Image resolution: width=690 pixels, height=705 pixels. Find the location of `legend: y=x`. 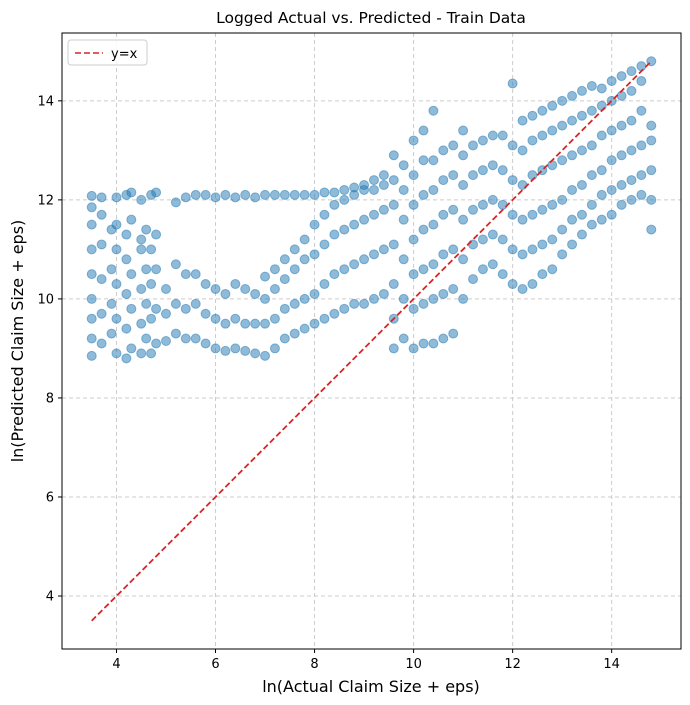

legend: y=x is located at coordinates (107, 52).